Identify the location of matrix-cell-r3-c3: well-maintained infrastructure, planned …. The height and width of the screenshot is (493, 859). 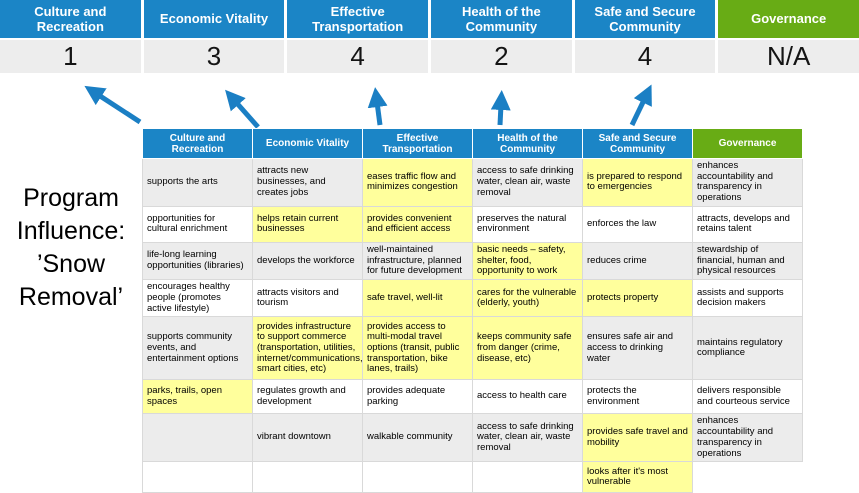
(417, 261).